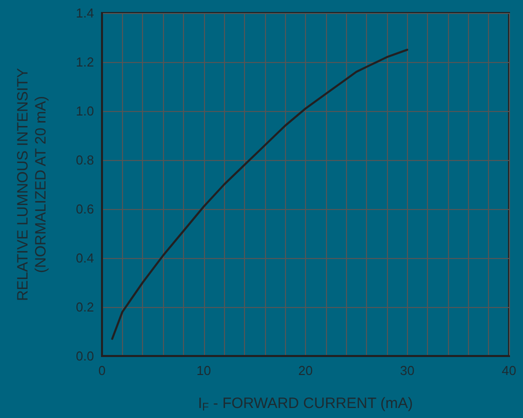  Describe the element at coordinates (85, 62) in the screenshot. I see `y-tick-label: 1.2` at that location.